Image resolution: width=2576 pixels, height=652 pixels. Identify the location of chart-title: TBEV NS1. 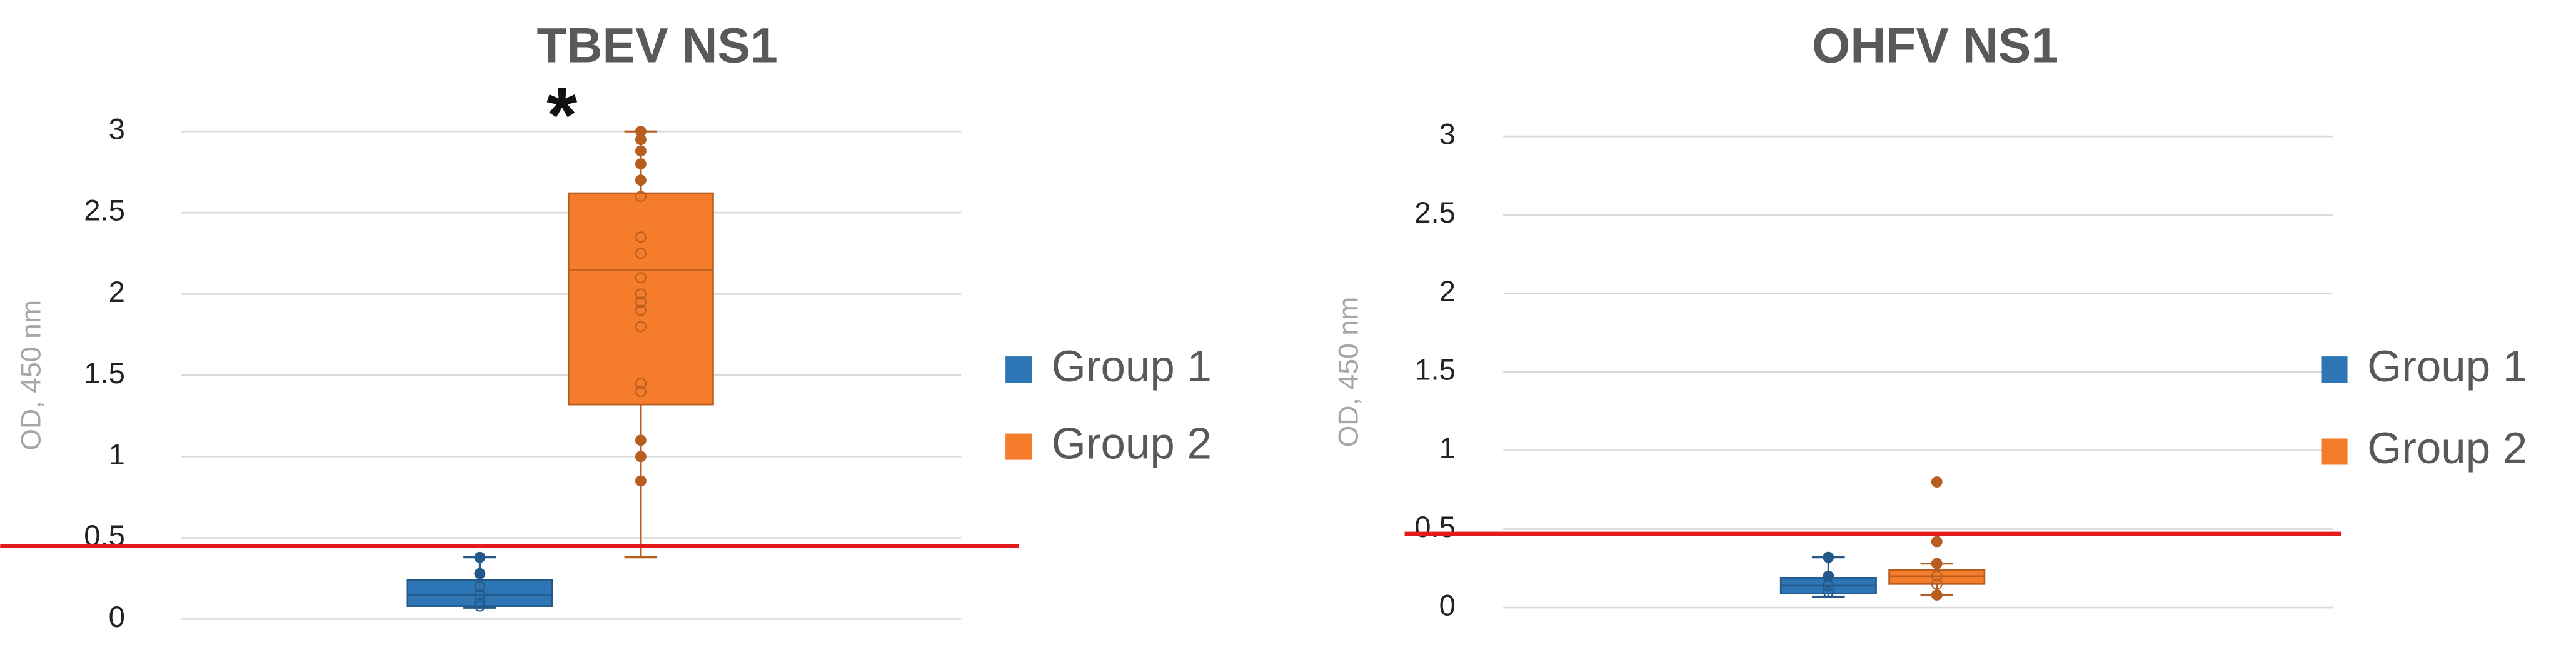
(656, 45).